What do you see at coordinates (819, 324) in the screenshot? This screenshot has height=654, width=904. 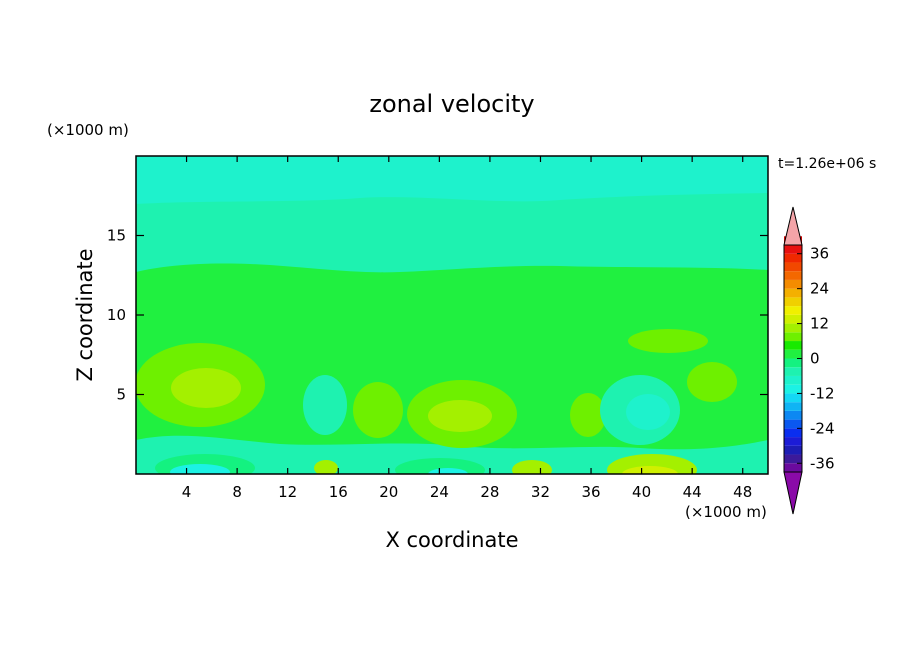 I see `colorbar-tick-label: 12` at bounding box center [819, 324].